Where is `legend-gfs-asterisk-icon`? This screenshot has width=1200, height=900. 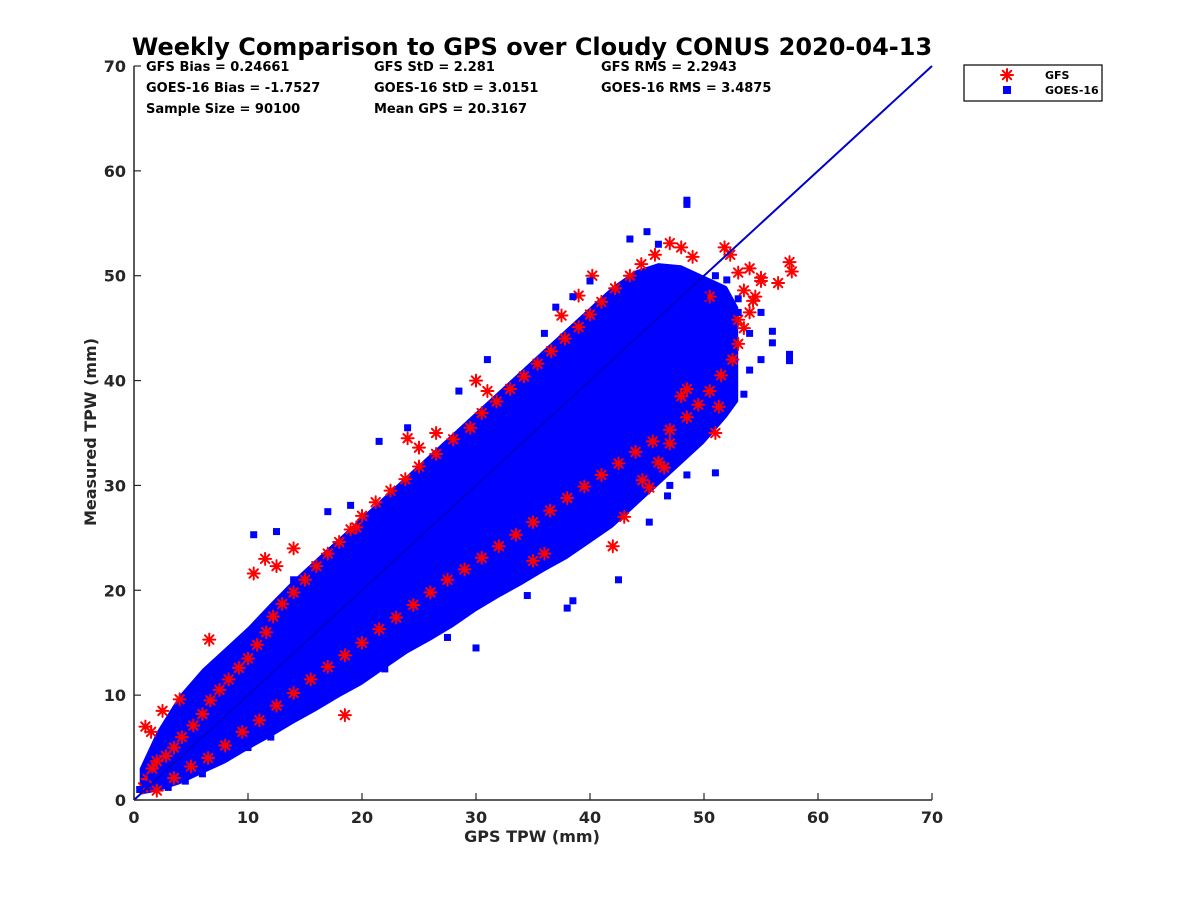
legend-gfs-asterisk-icon is located at coordinates (1007, 75).